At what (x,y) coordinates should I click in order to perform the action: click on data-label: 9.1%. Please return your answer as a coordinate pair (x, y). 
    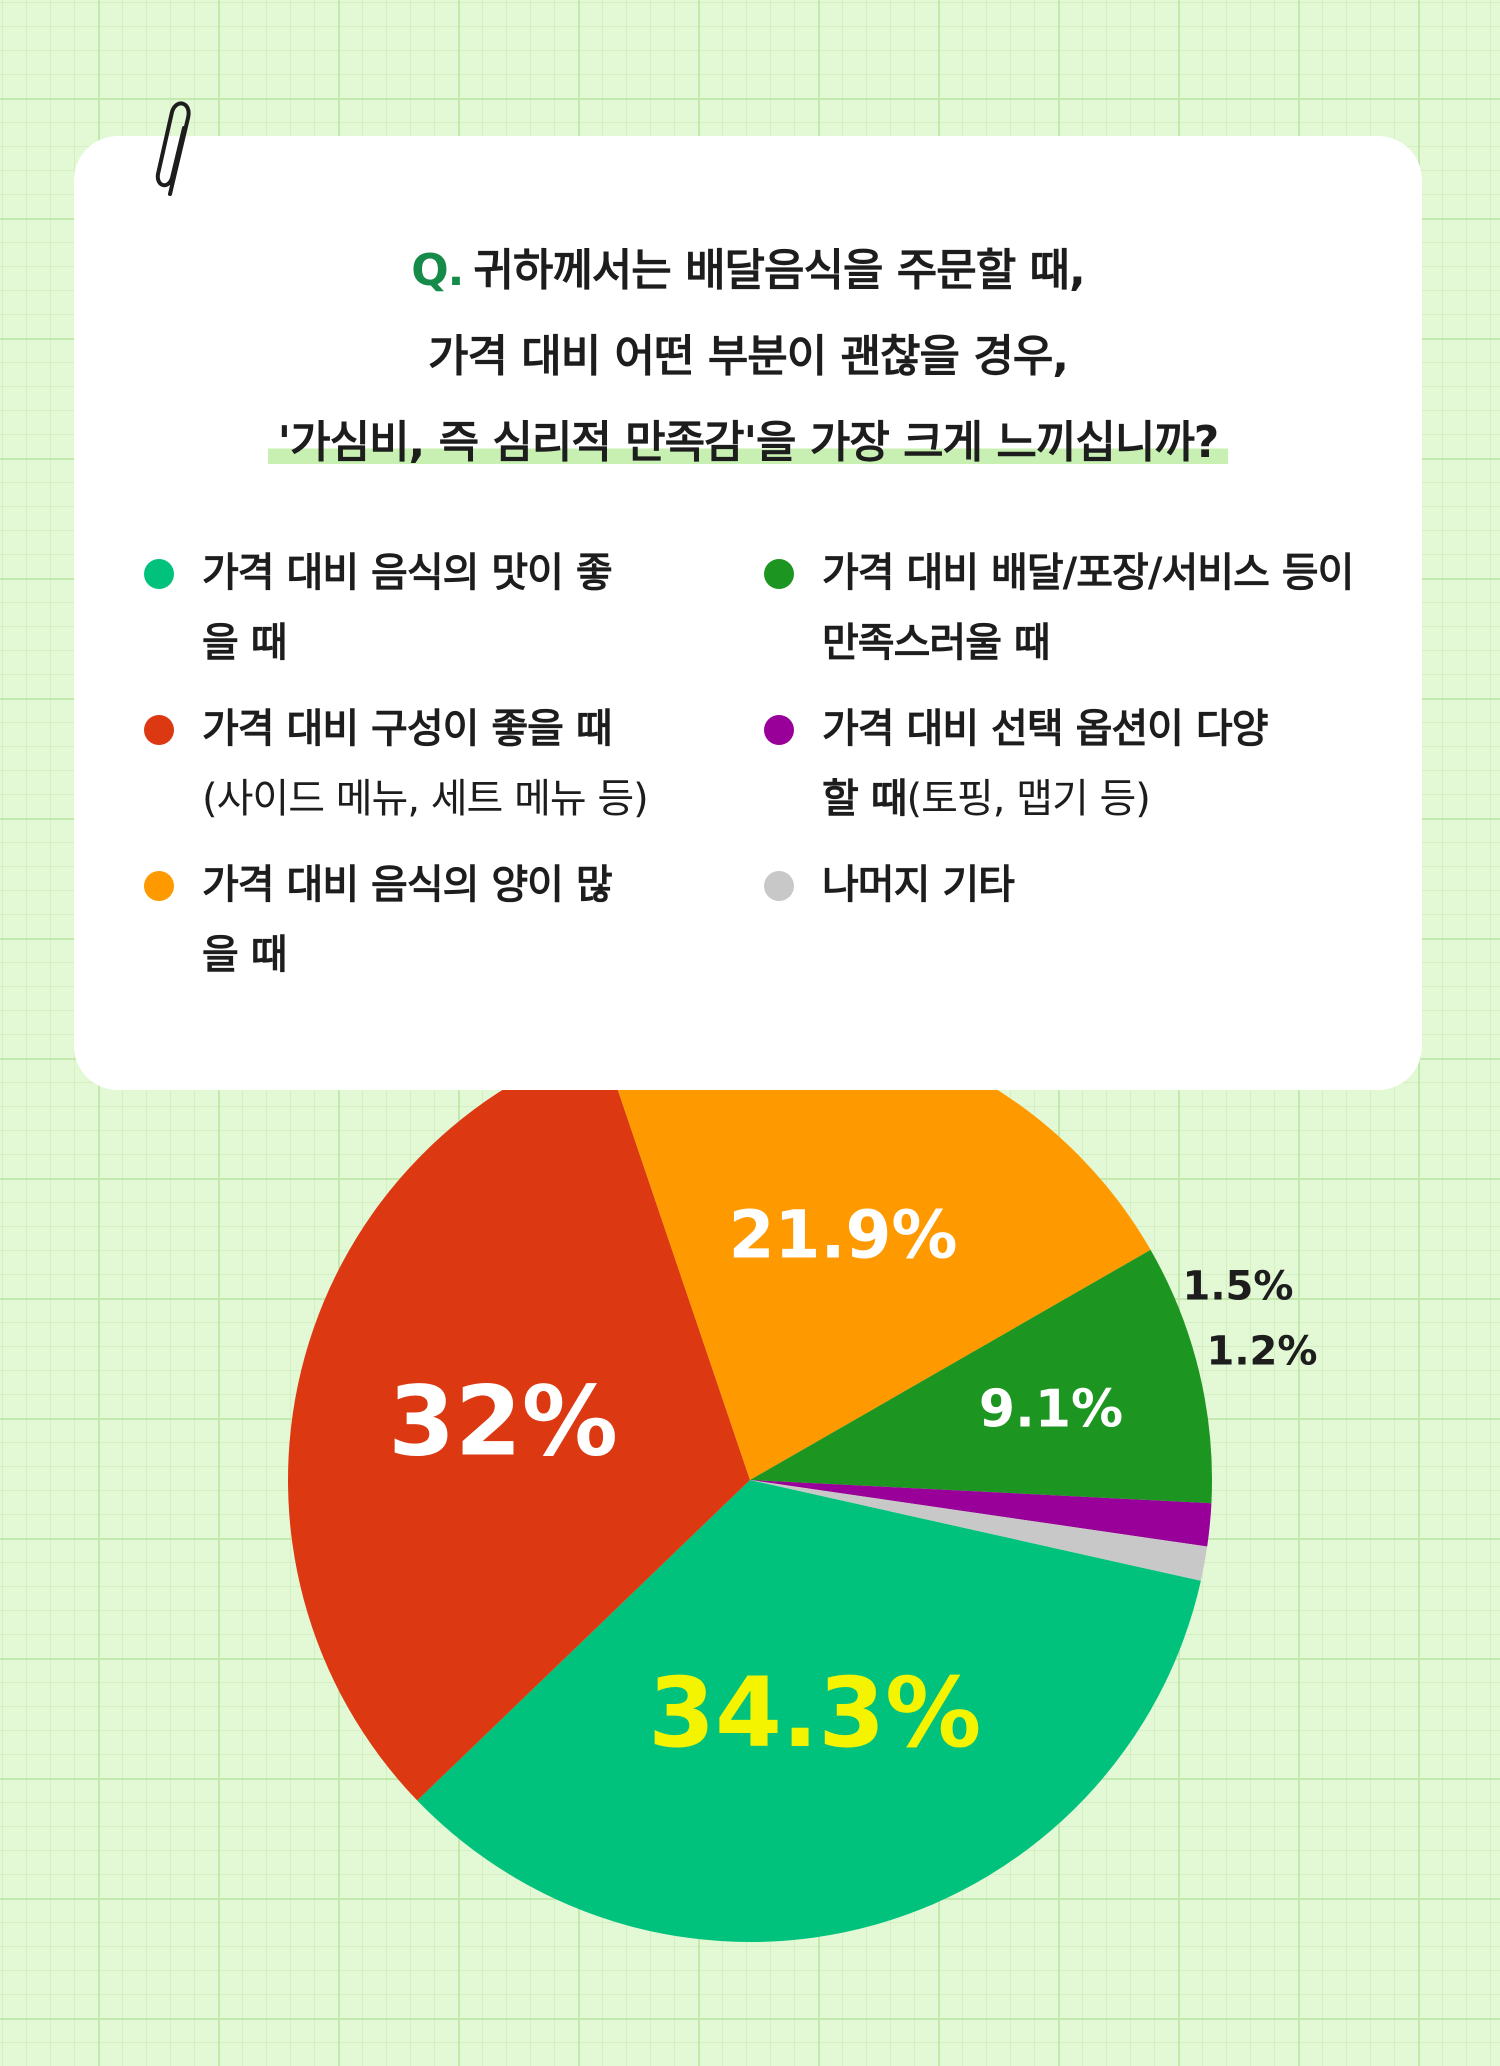
    Looking at the image, I should click on (1051, 1410).